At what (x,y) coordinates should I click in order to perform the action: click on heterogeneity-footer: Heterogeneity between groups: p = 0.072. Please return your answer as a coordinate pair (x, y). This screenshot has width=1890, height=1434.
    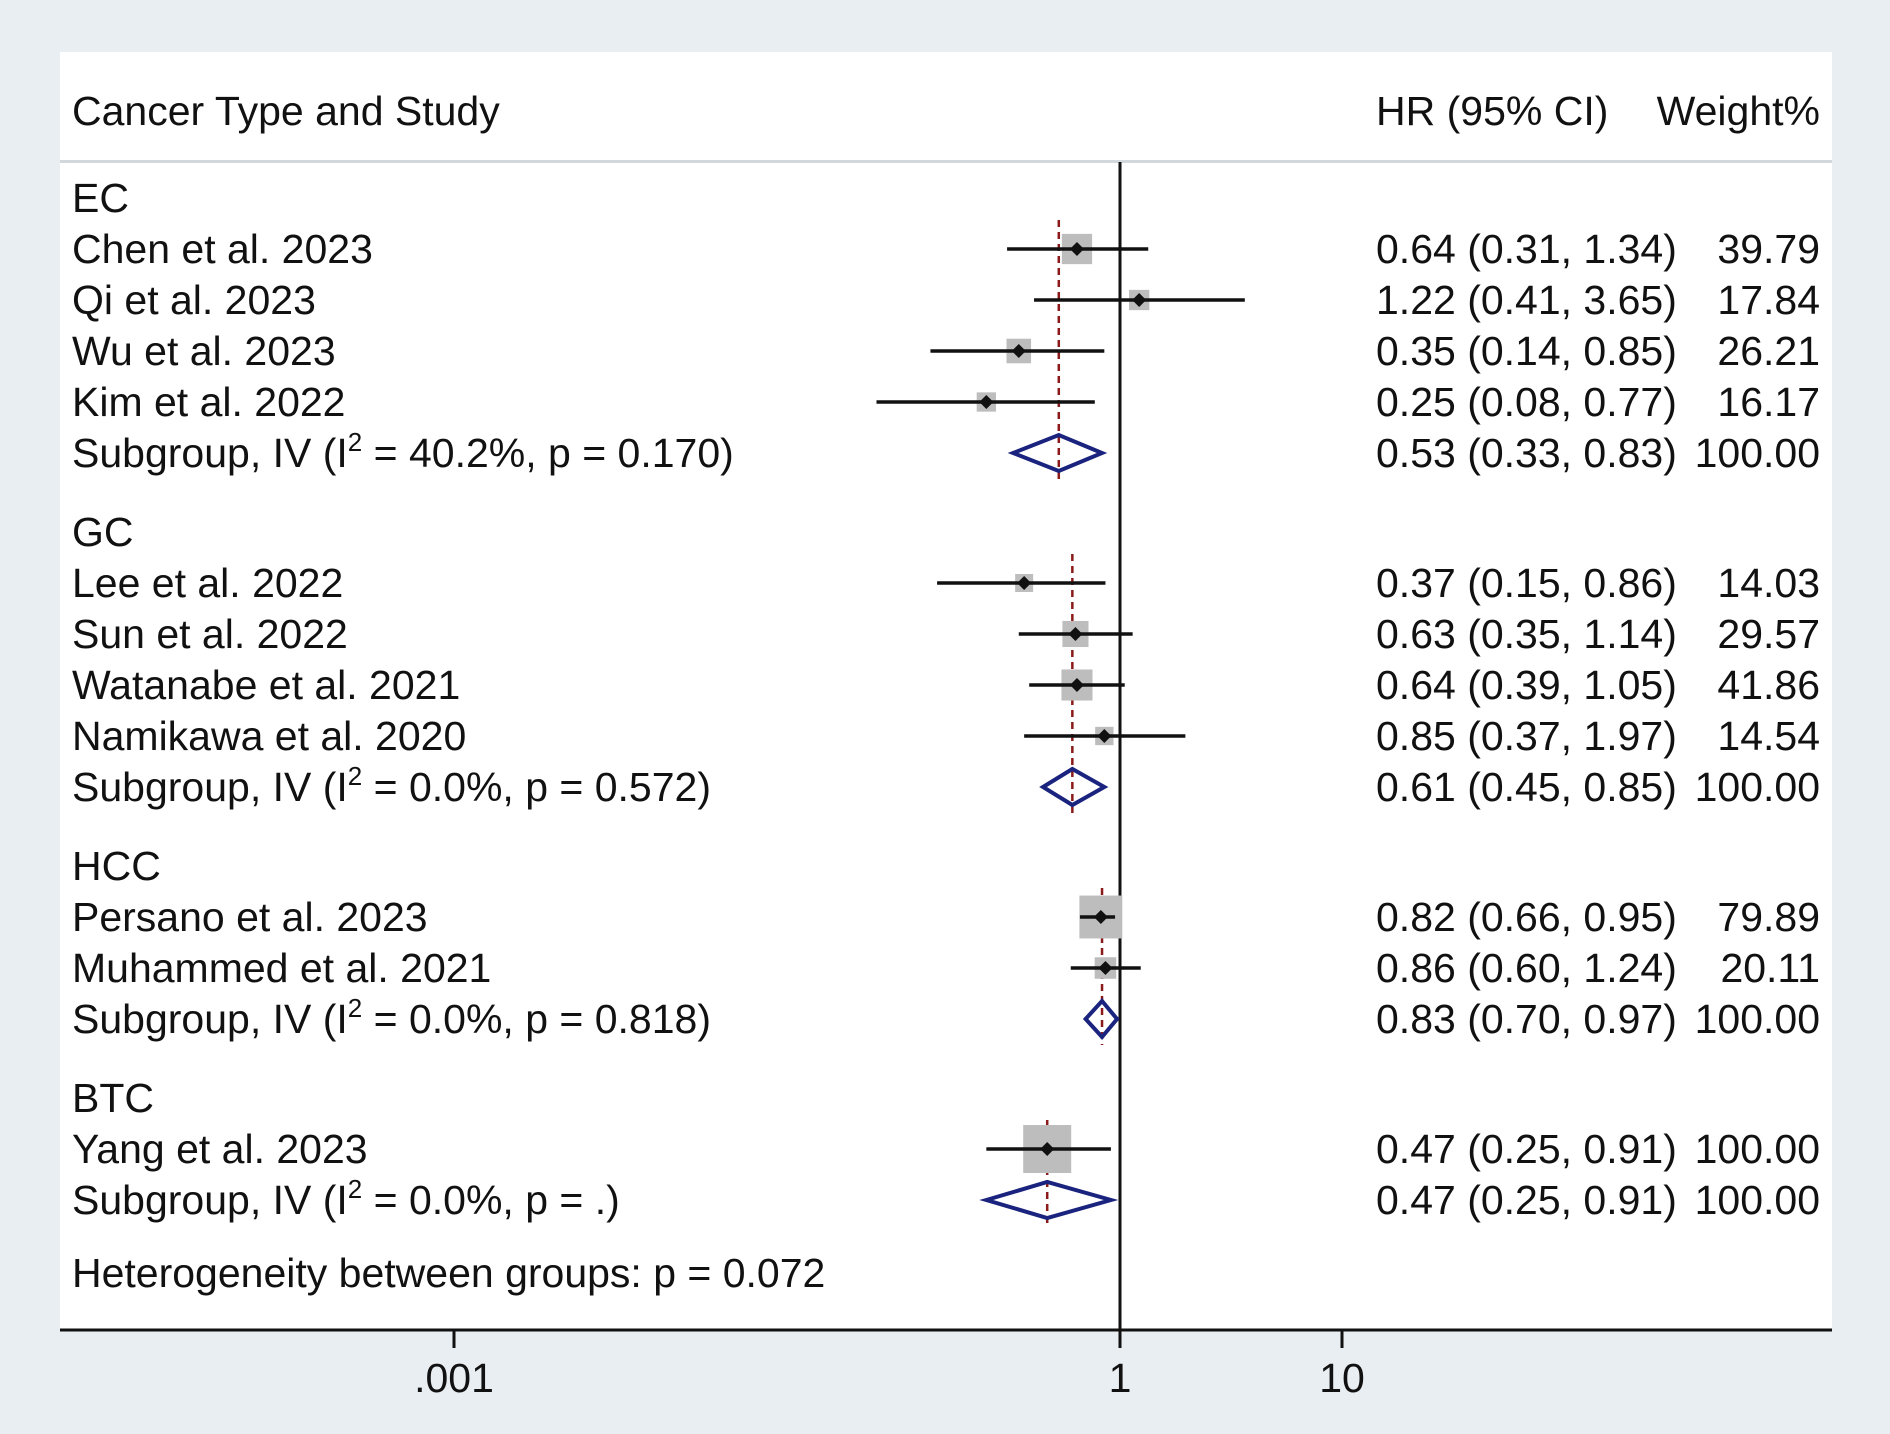
    Looking at the image, I should click on (449, 1273).